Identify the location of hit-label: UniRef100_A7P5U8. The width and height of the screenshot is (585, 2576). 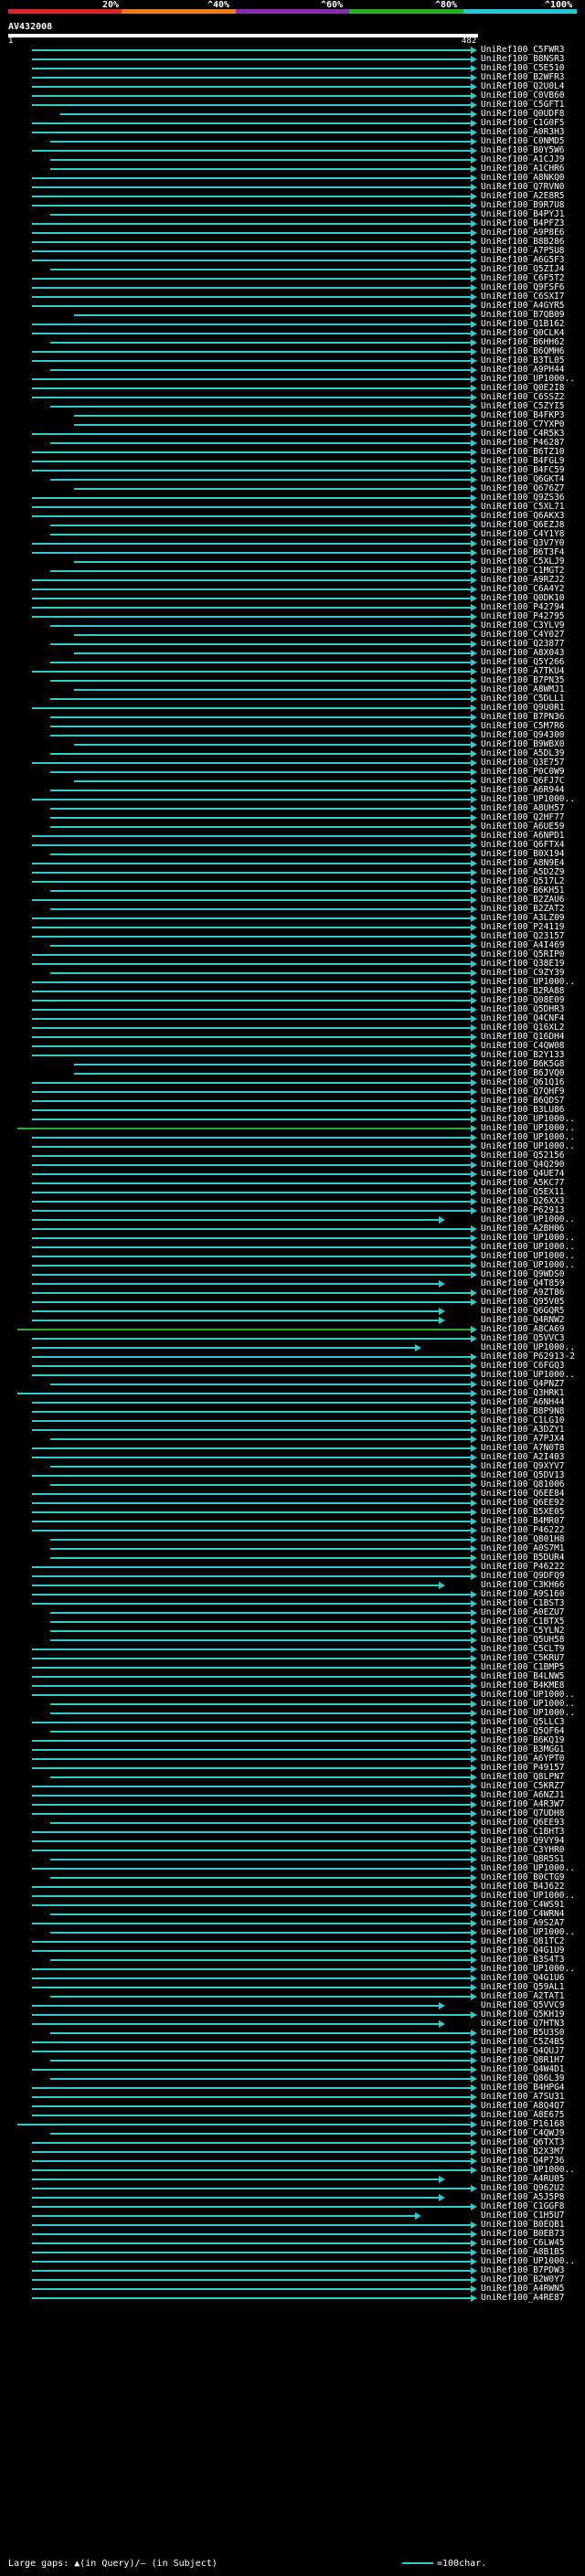
(523, 251).